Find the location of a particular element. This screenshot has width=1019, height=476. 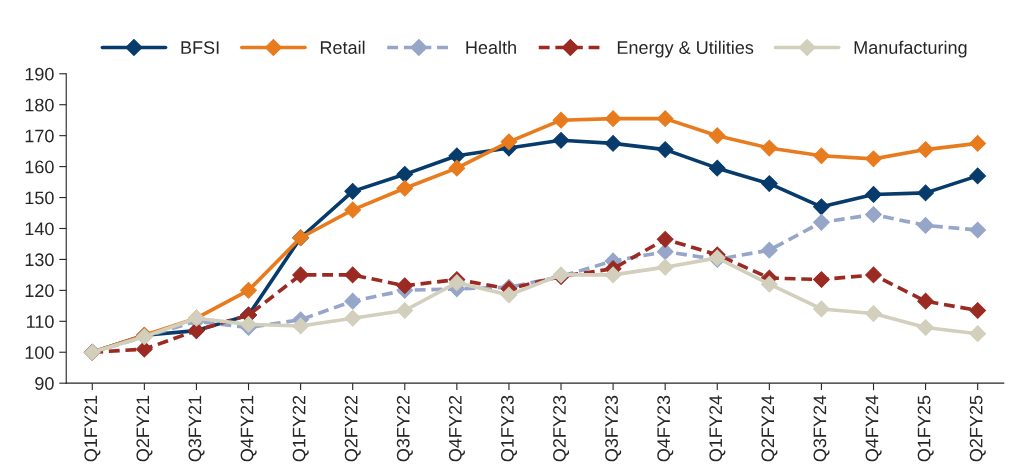

x-tick-label: Q4FY22 is located at coordinates (456, 428).